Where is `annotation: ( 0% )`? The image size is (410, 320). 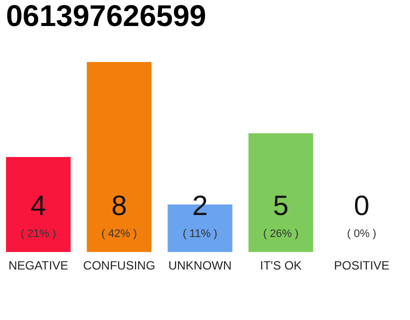
annotation: ( 0% ) is located at coordinates (361, 234).